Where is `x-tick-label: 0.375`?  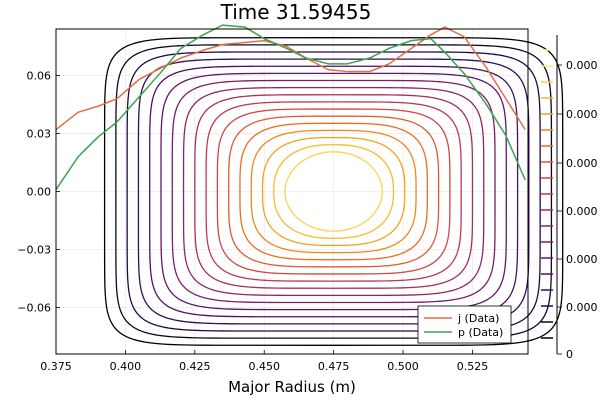 x-tick-label: 0.375 is located at coordinates (56, 366).